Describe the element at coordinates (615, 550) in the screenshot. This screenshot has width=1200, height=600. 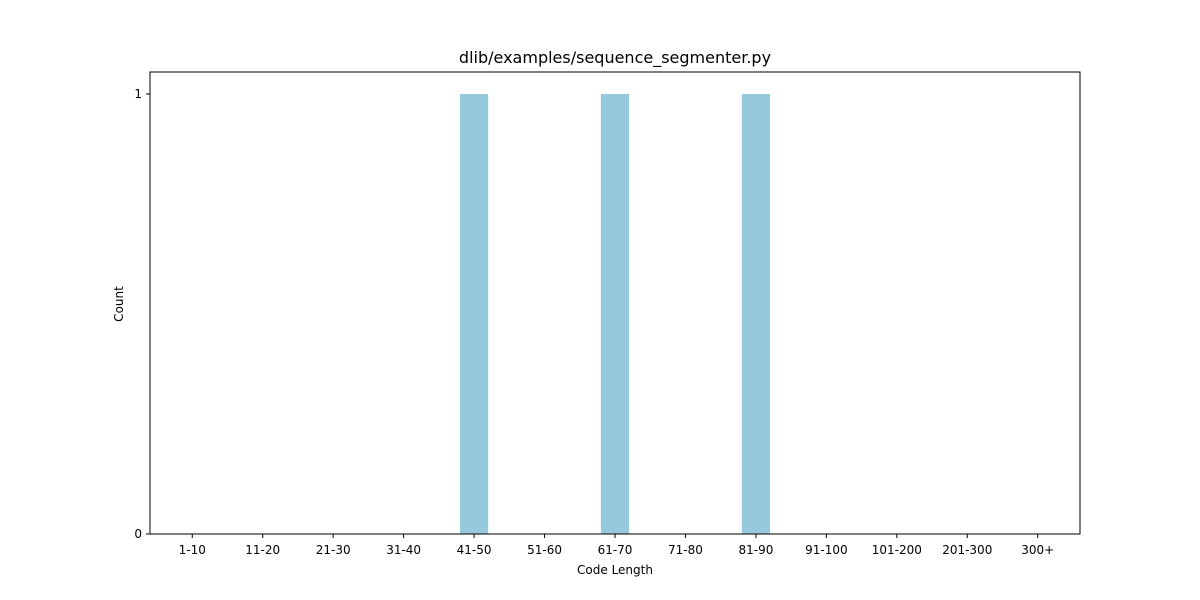
I see `x-tick-label: 61-70` at that location.